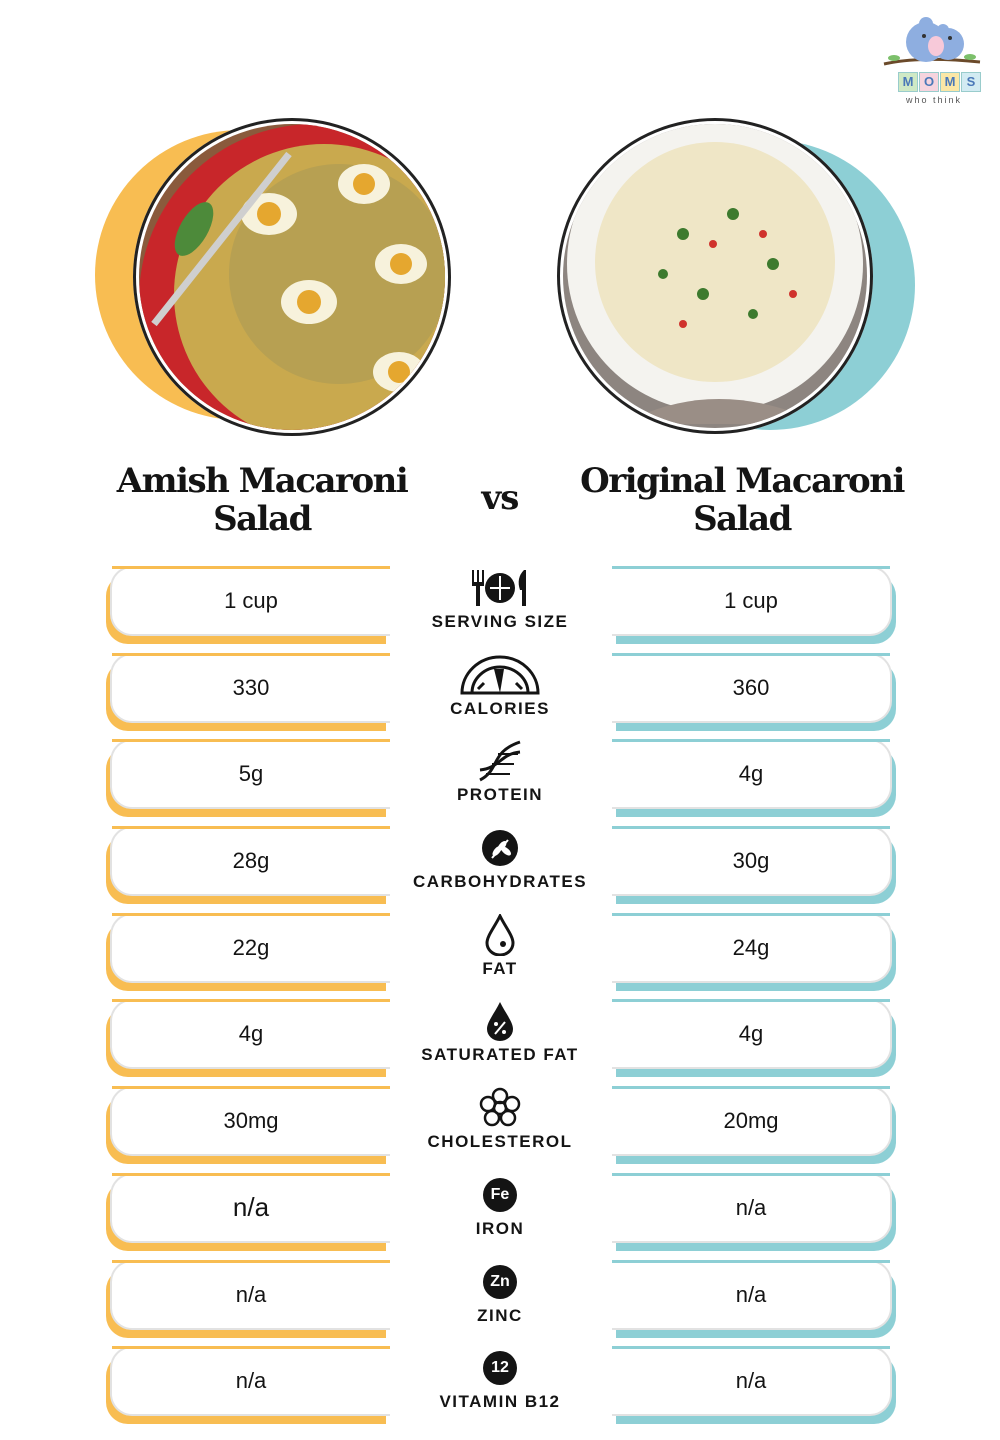  What do you see at coordinates (250, 687) in the screenshot?
I see `left-value: 330` at bounding box center [250, 687].